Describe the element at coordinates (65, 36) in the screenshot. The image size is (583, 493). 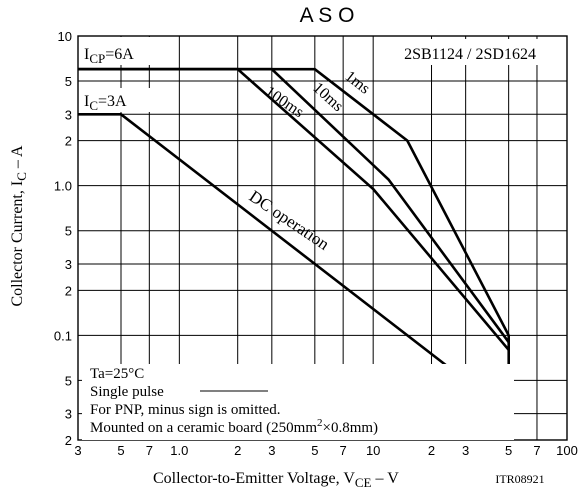
I see `y-tick-label: 10` at that location.